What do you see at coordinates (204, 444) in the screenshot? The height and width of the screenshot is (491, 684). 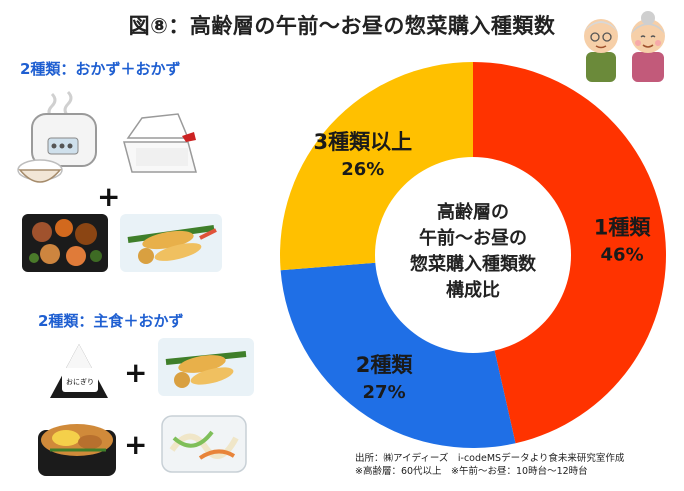 I see `salad-illustration` at bounding box center [204, 444].